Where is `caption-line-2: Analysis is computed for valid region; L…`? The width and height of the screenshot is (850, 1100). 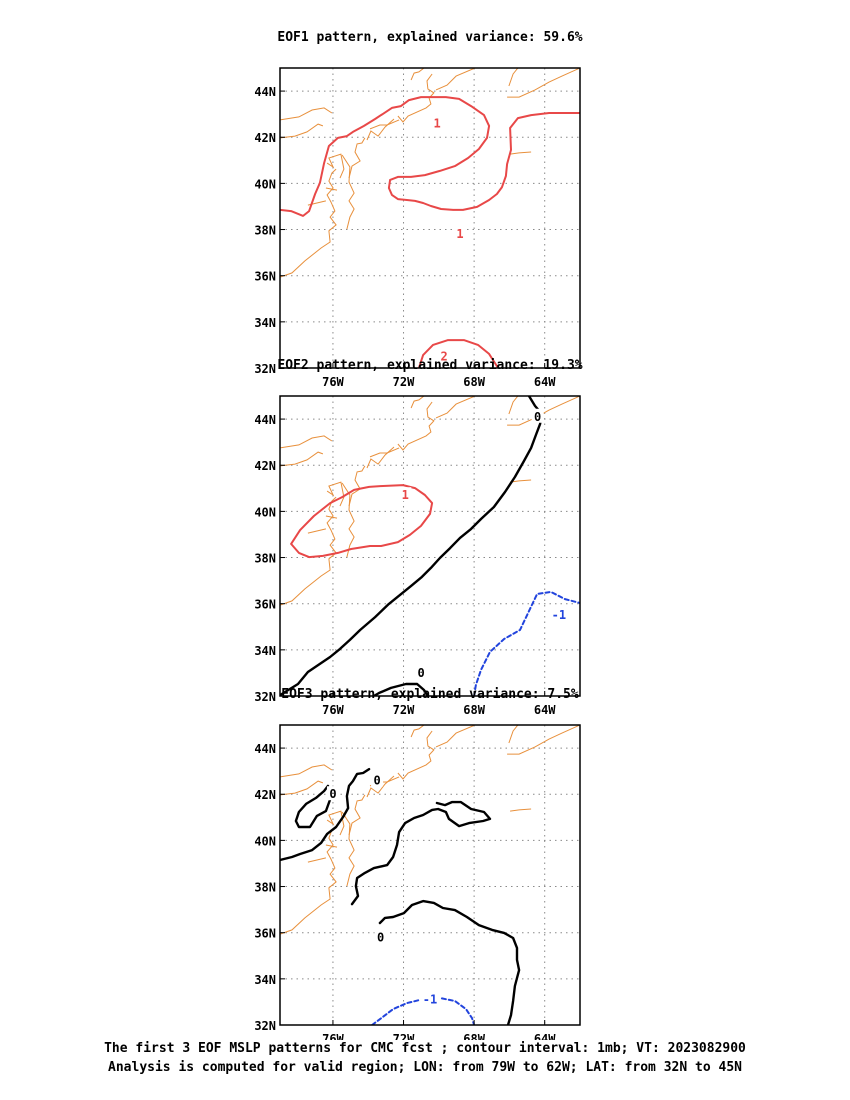 caption-line-2: Analysis is computed for valid region; L… is located at coordinates (425, 1067).